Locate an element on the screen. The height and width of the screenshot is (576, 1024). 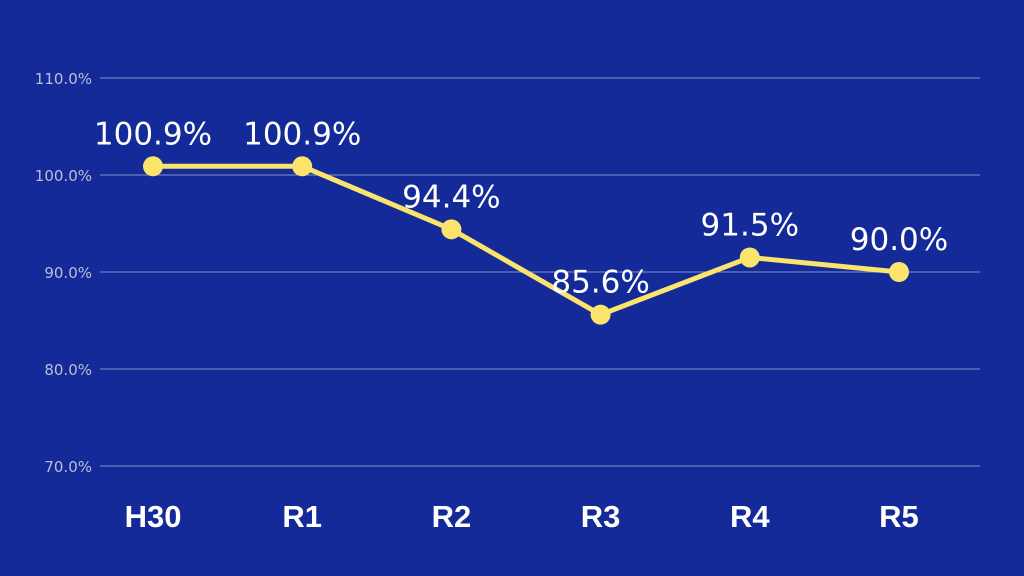
y-tick-label: 110.0% is located at coordinates (63, 79).